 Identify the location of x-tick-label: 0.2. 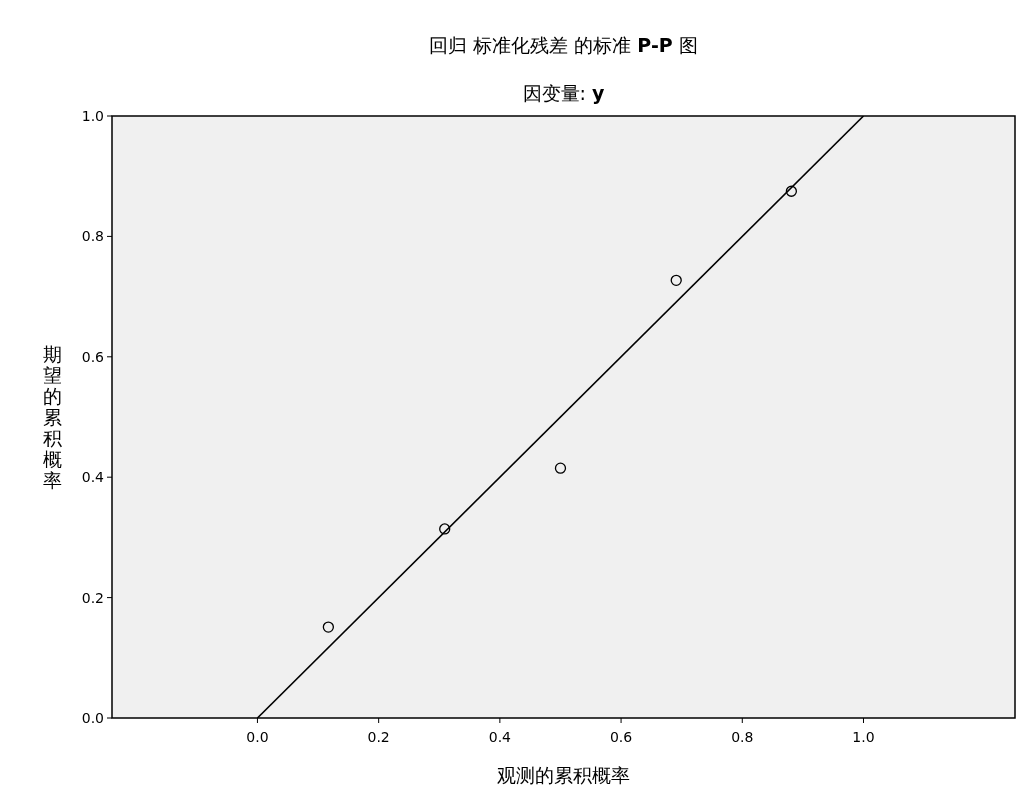
(378, 737).